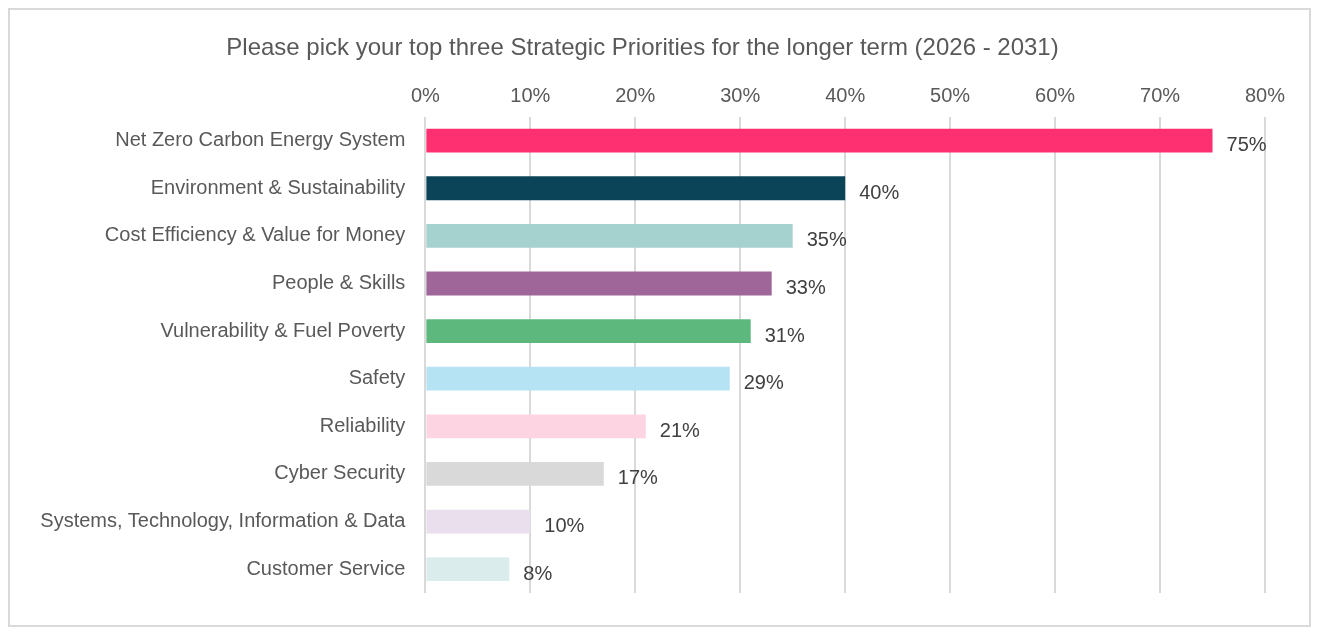 The width and height of the screenshot is (1319, 635). I want to click on y-tick-label: People & Skills, so click(338, 281).